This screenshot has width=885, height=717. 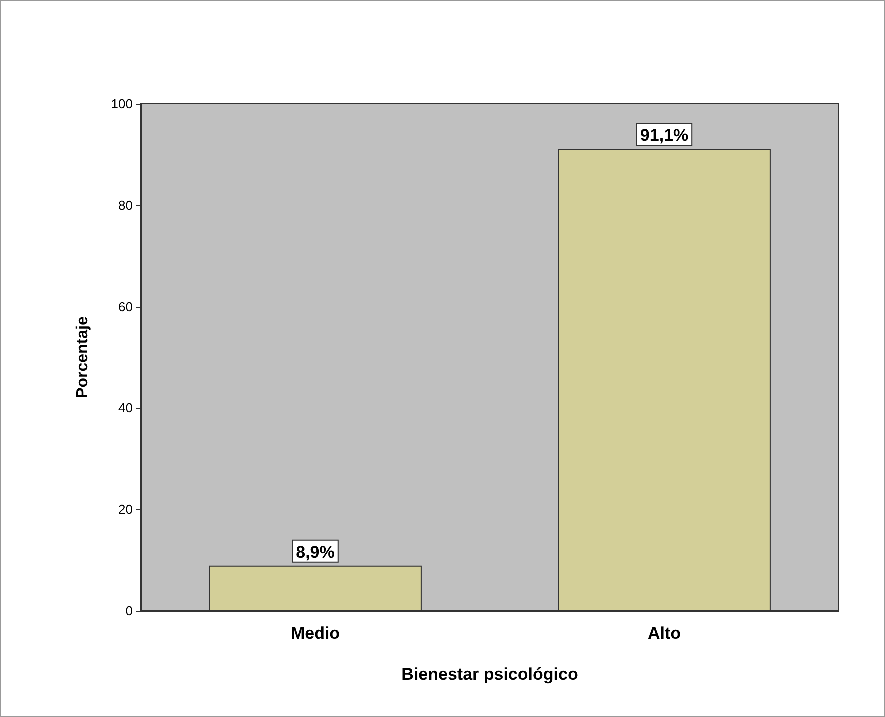 What do you see at coordinates (315, 633) in the screenshot?
I see `x-tick-label: Medio` at bounding box center [315, 633].